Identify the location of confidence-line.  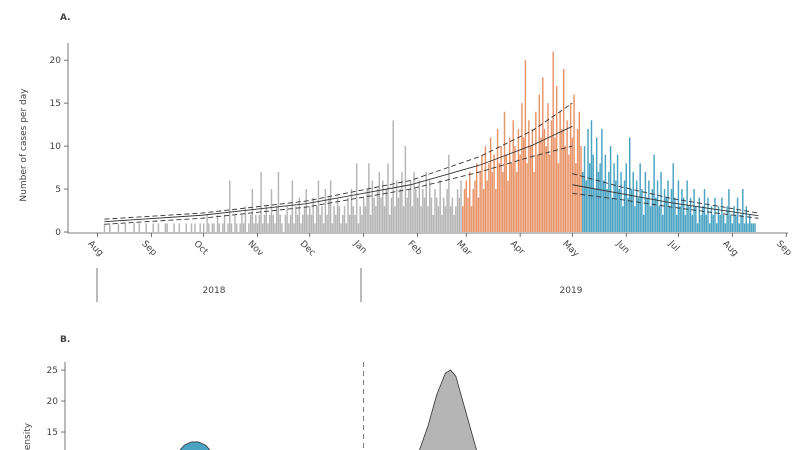
(338, 185).